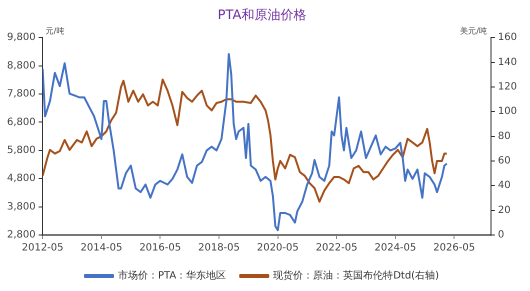  I want to click on x-tick-label: 2018-05, so click(219, 248).